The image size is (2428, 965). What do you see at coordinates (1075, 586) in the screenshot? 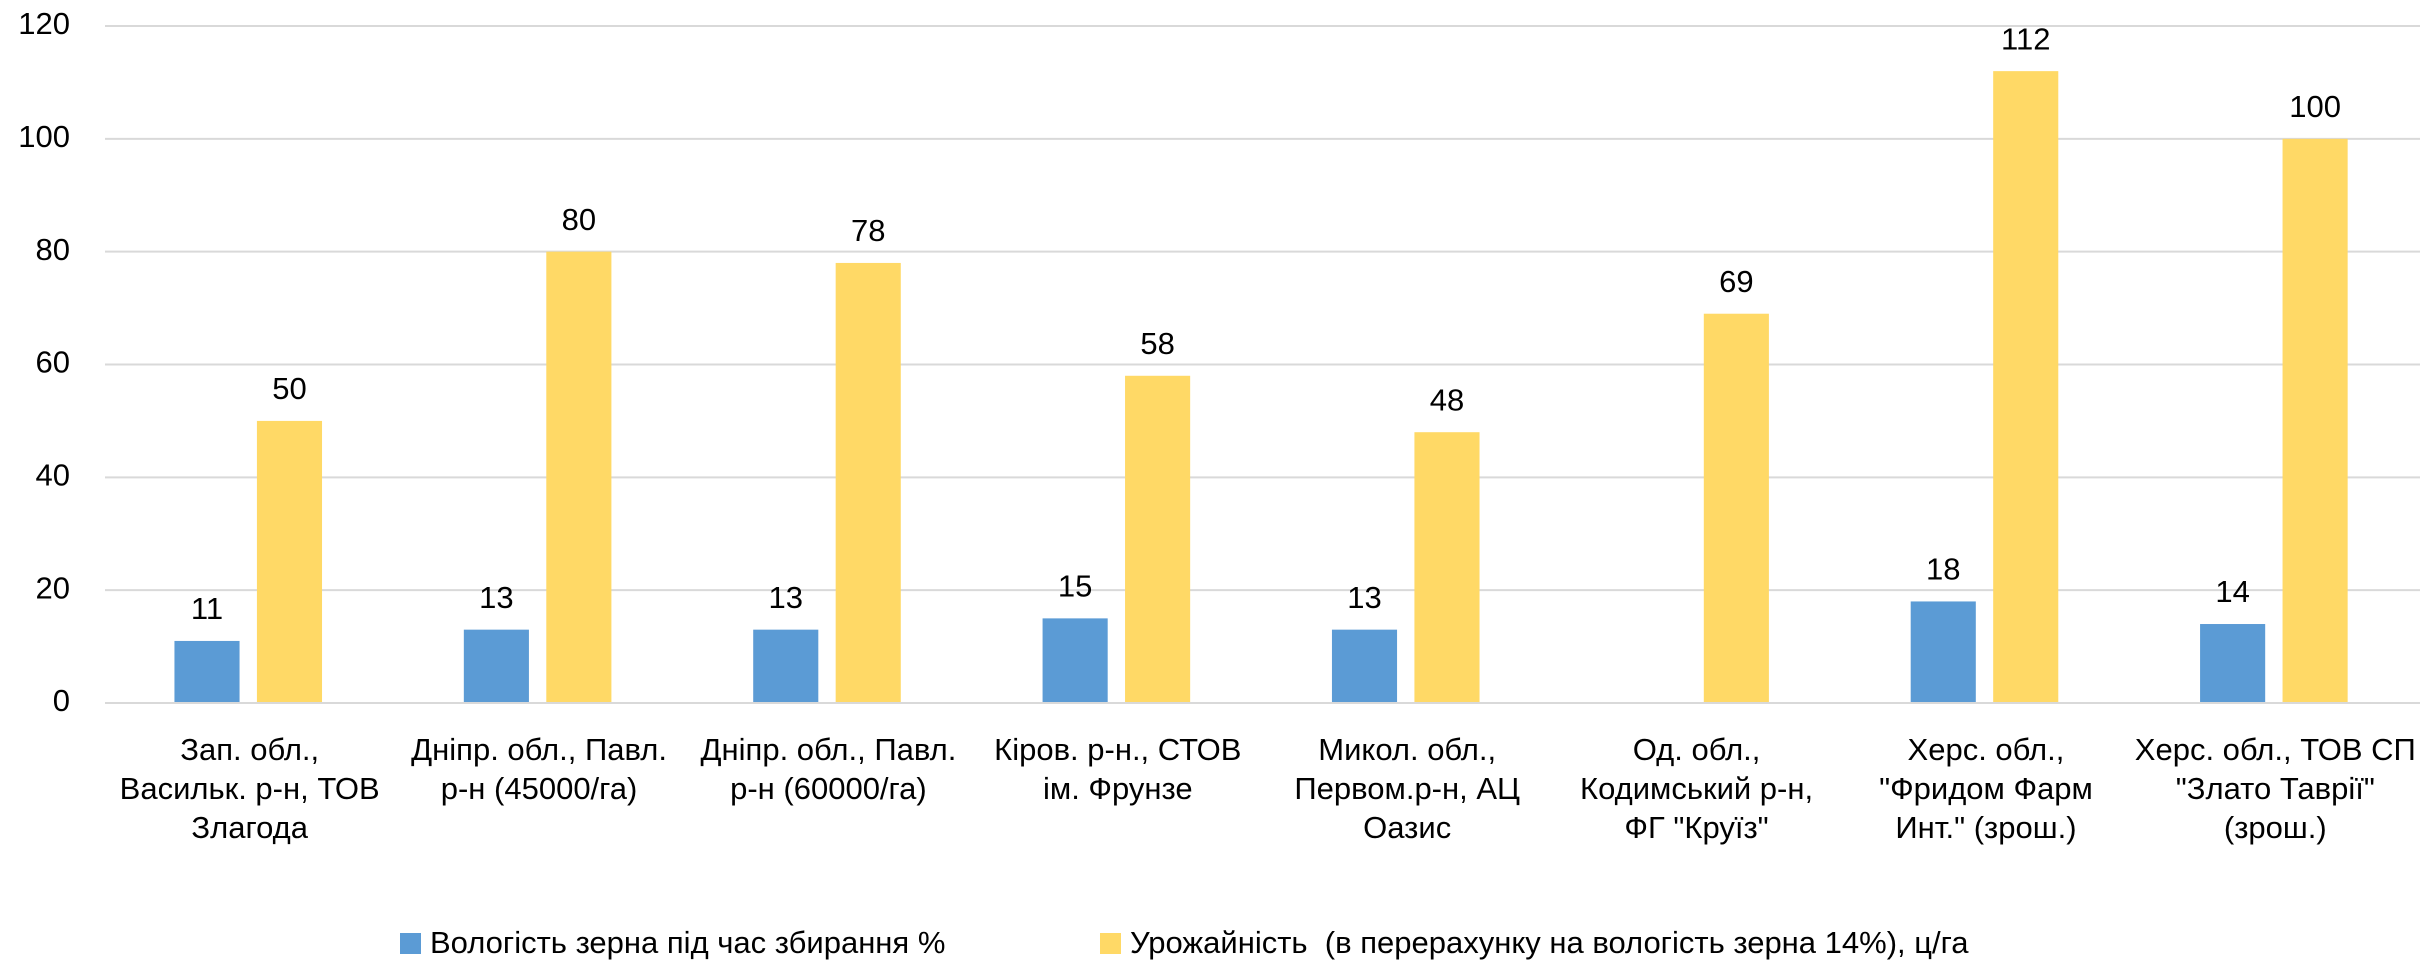
I see `data-label: 15` at bounding box center [1075, 586].